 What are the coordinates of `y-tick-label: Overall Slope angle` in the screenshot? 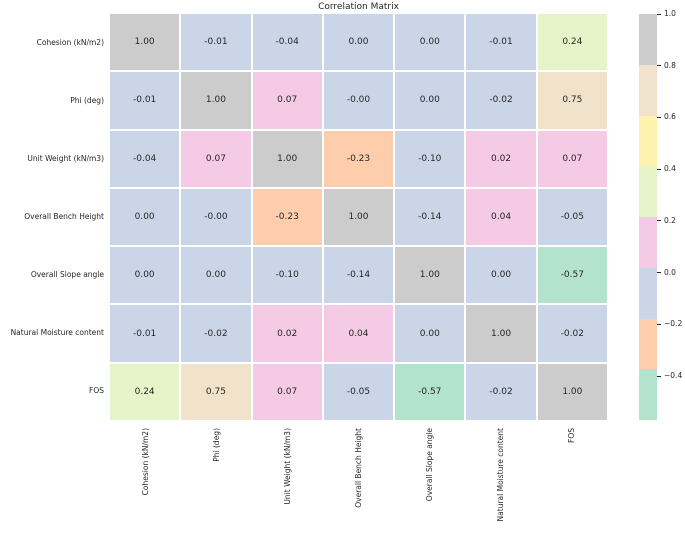 It's located at (67, 274).